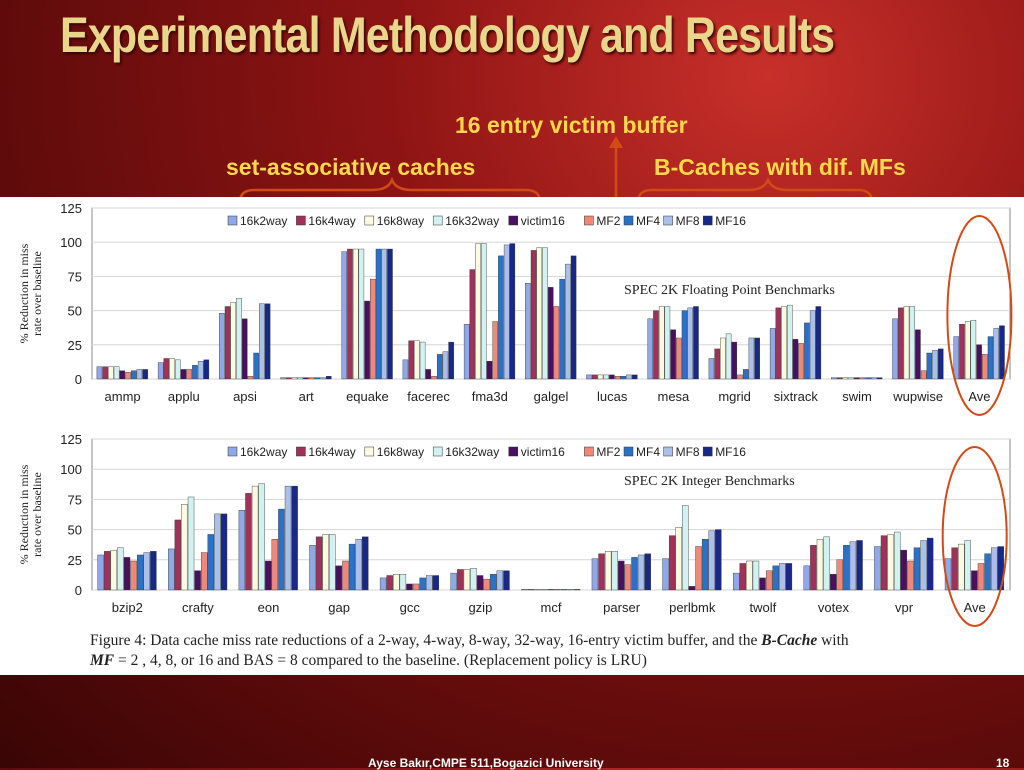 This screenshot has width=1024, height=770. Describe the element at coordinates (762, 584) in the screenshot. I see `bar-victim16-twolf` at that location.